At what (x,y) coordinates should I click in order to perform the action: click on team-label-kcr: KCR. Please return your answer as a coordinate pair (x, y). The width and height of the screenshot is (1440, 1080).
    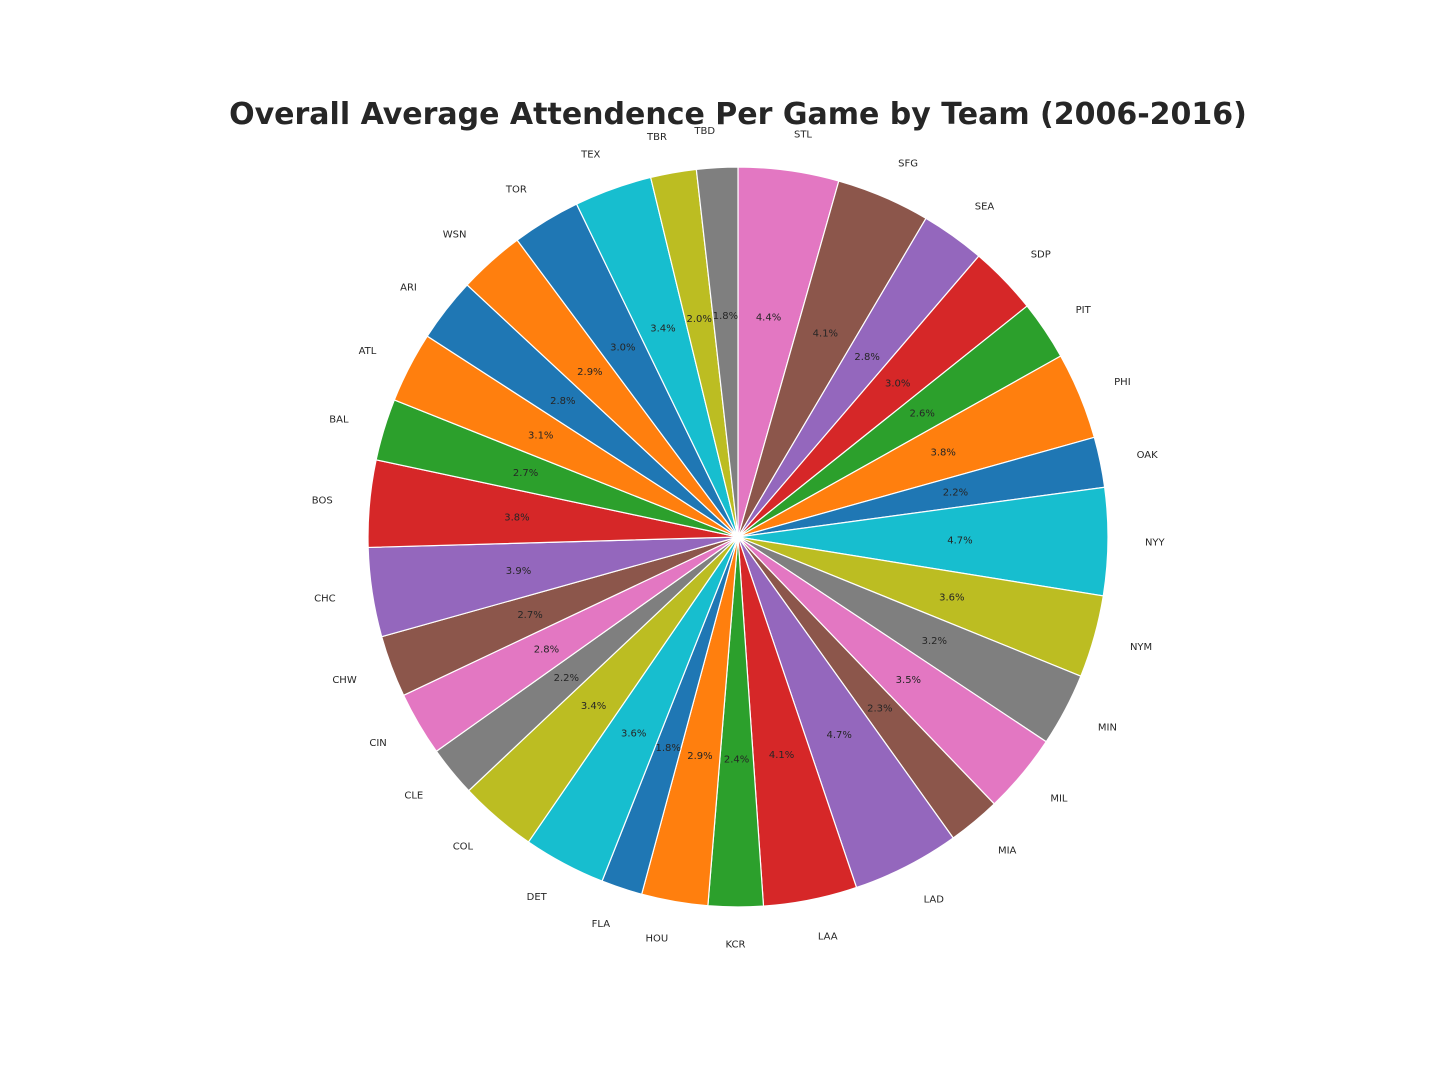
    Looking at the image, I should click on (735, 944).